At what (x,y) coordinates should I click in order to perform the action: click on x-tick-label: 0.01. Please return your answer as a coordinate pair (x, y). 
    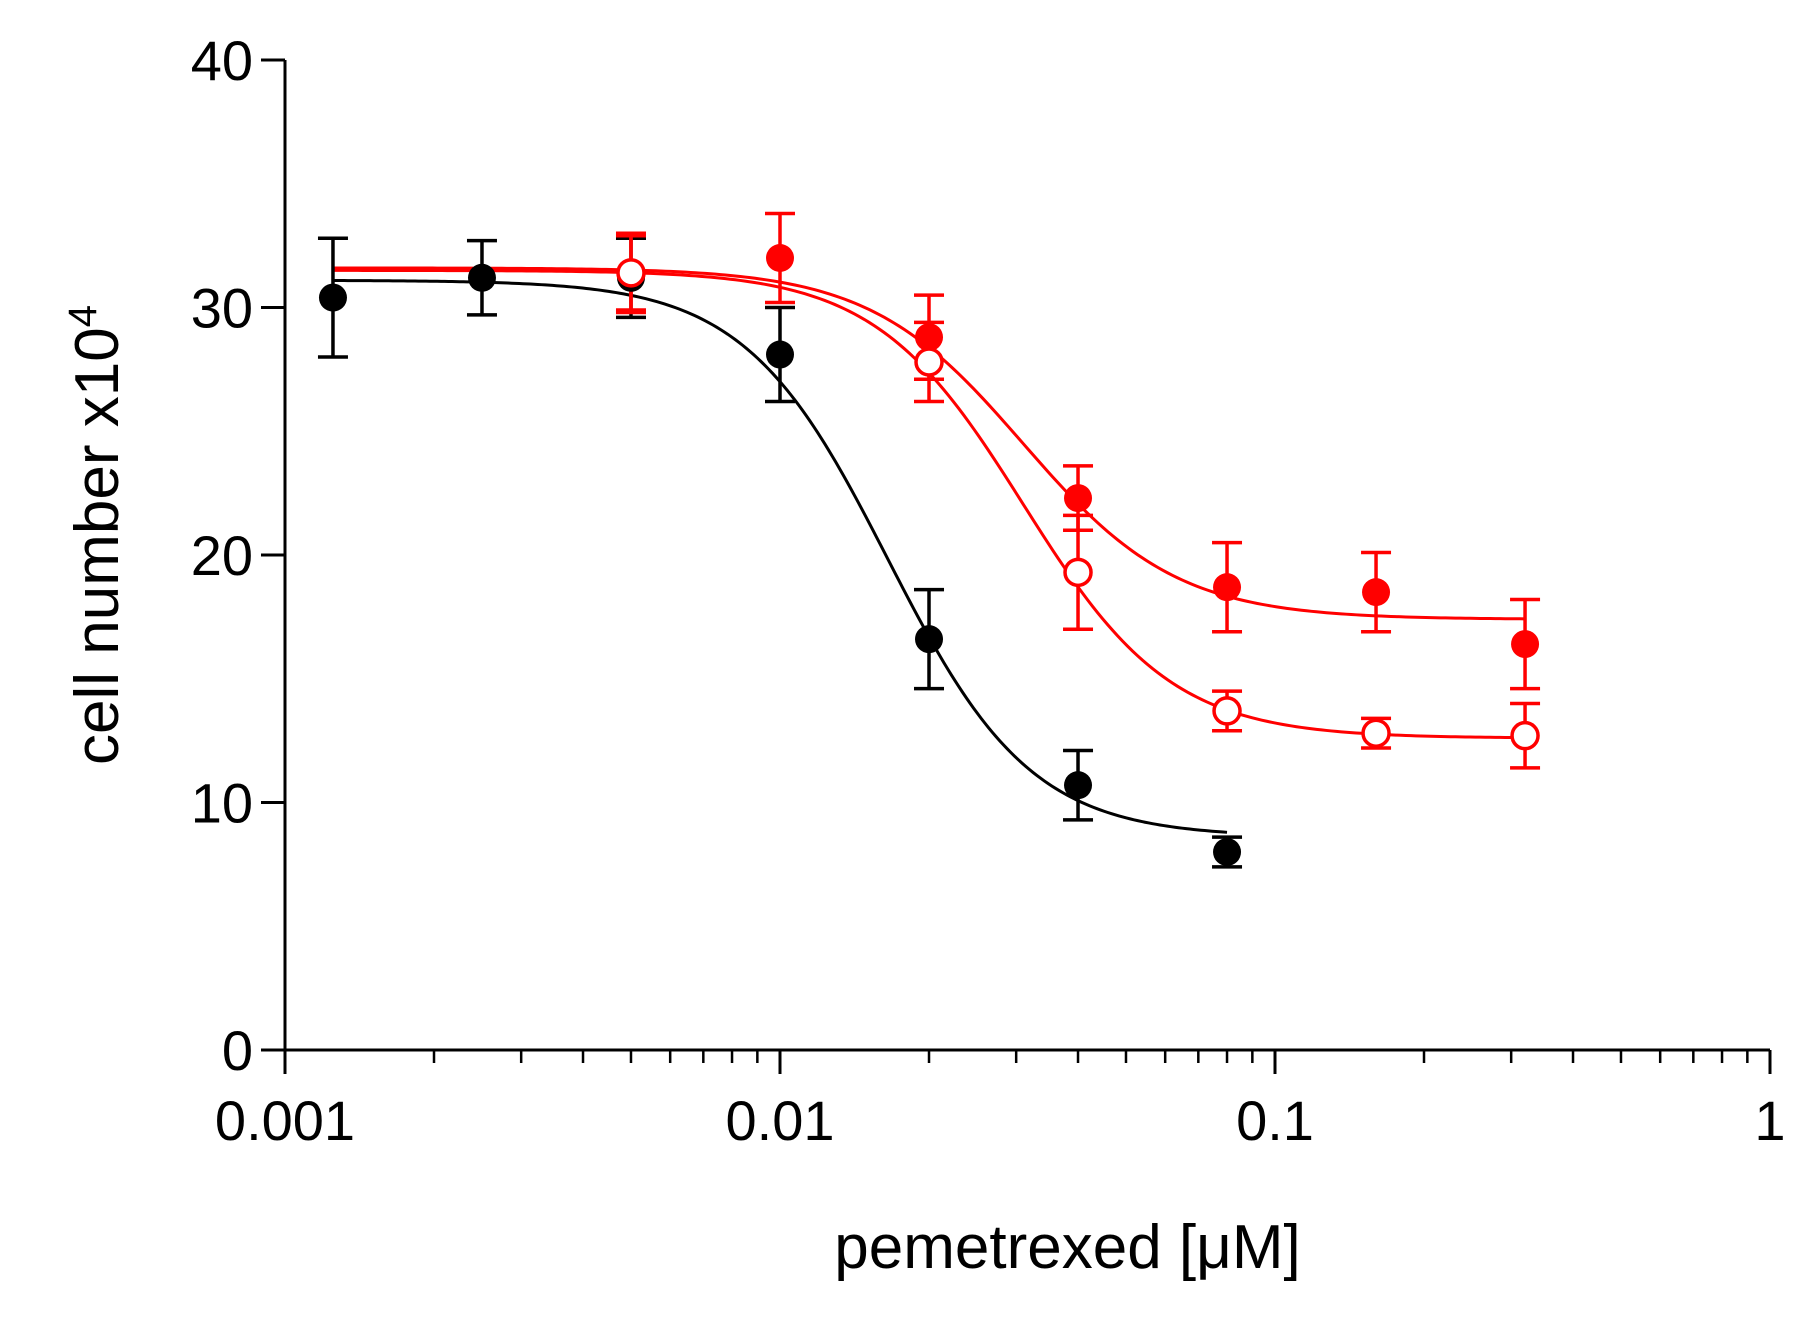
    Looking at the image, I should click on (780, 1120).